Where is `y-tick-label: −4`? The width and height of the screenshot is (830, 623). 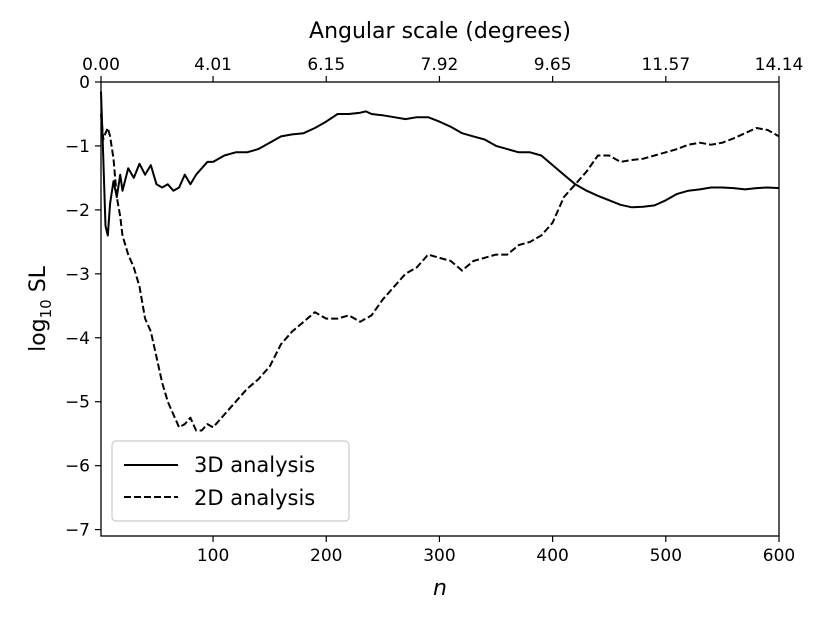 y-tick-label: −4 is located at coordinates (77, 339).